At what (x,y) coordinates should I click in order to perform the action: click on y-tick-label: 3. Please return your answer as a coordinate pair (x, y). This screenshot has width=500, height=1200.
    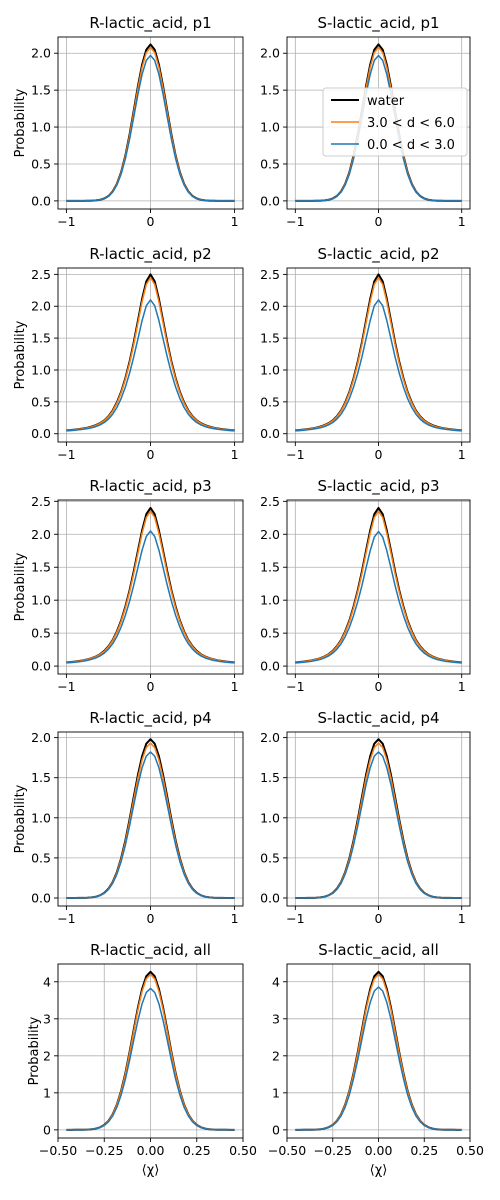
    Looking at the image, I should click on (47, 1018).